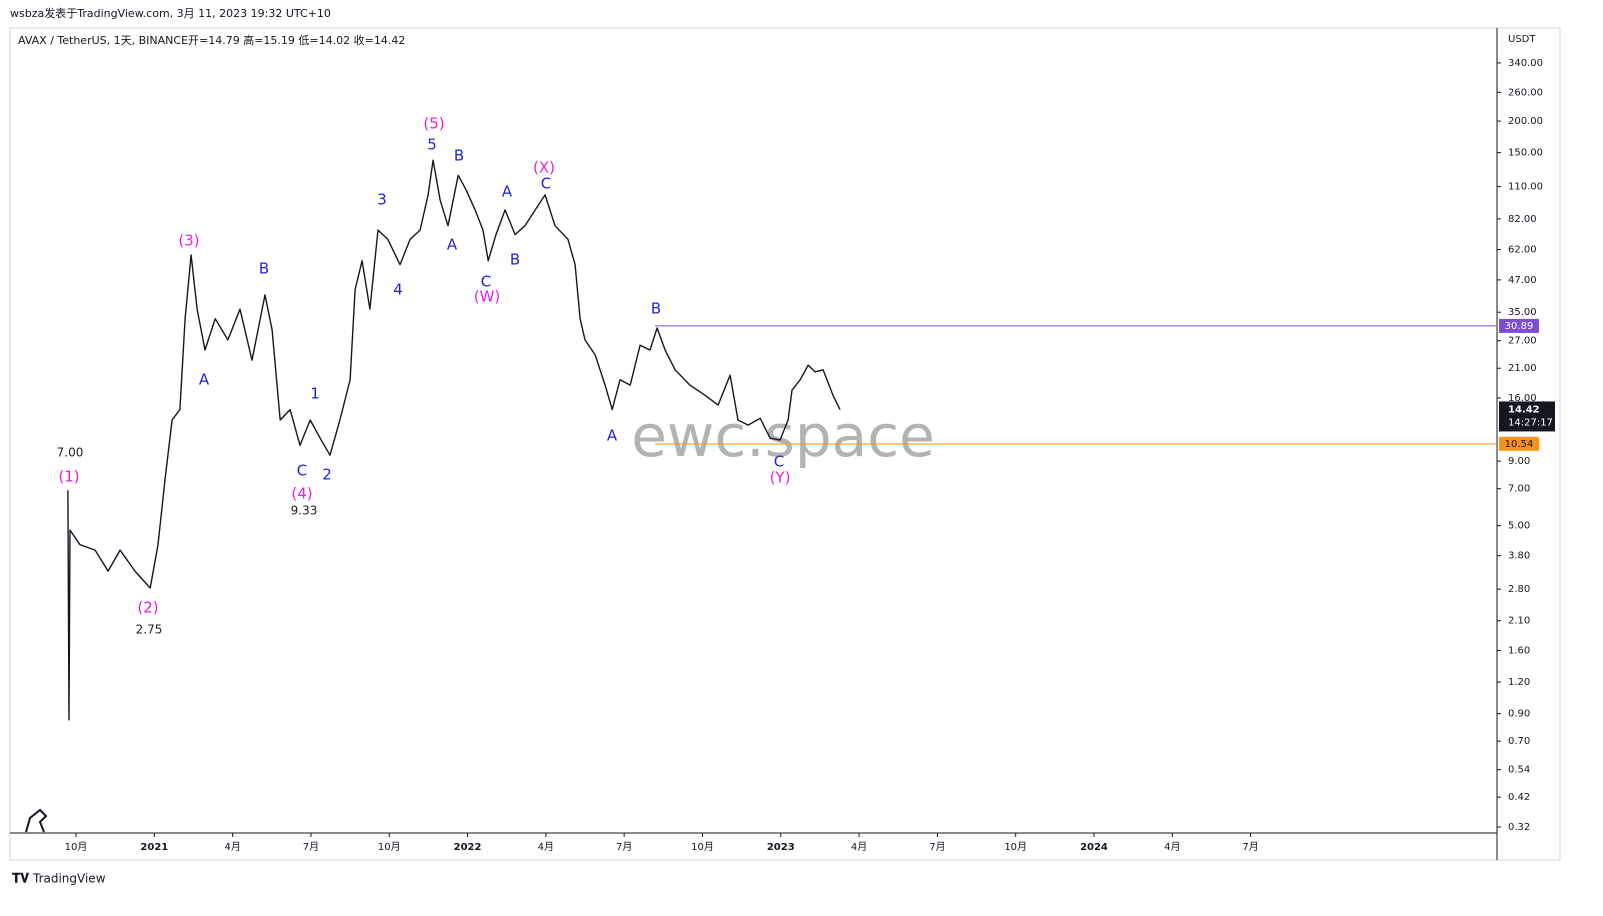 This screenshot has height=916, width=1603. Describe the element at coordinates (147, 608) in the screenshot. I see `wave-label: (2)` at that location.